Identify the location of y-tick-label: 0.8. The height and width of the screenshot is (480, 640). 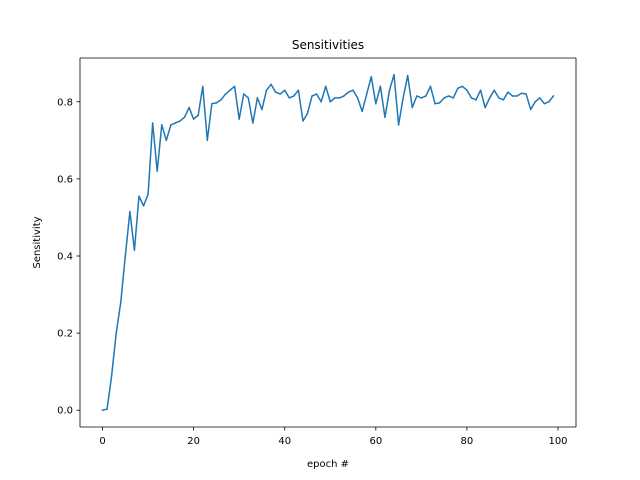
(65, 102).